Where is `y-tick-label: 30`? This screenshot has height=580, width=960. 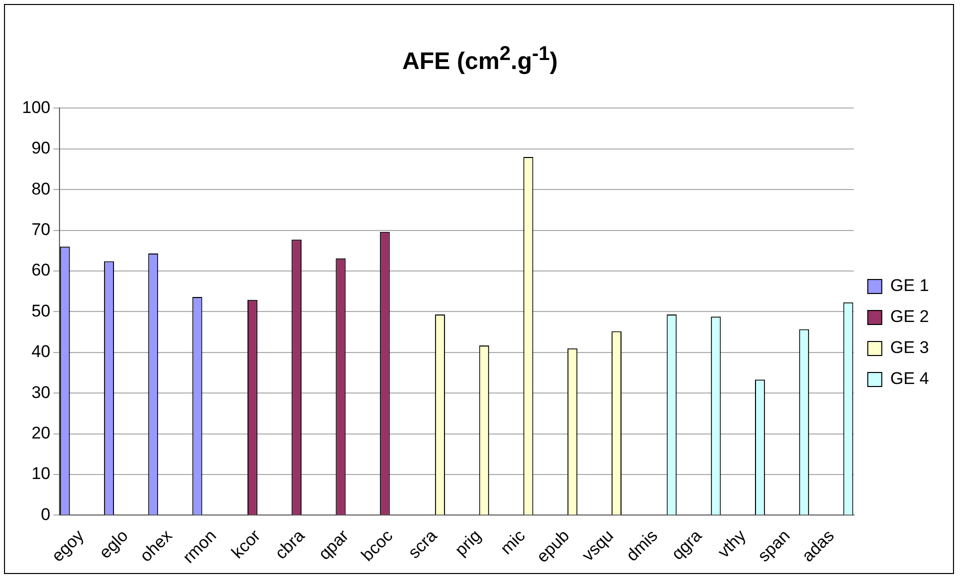
y-tick-label: 30 is located at coordinates (40, 392).